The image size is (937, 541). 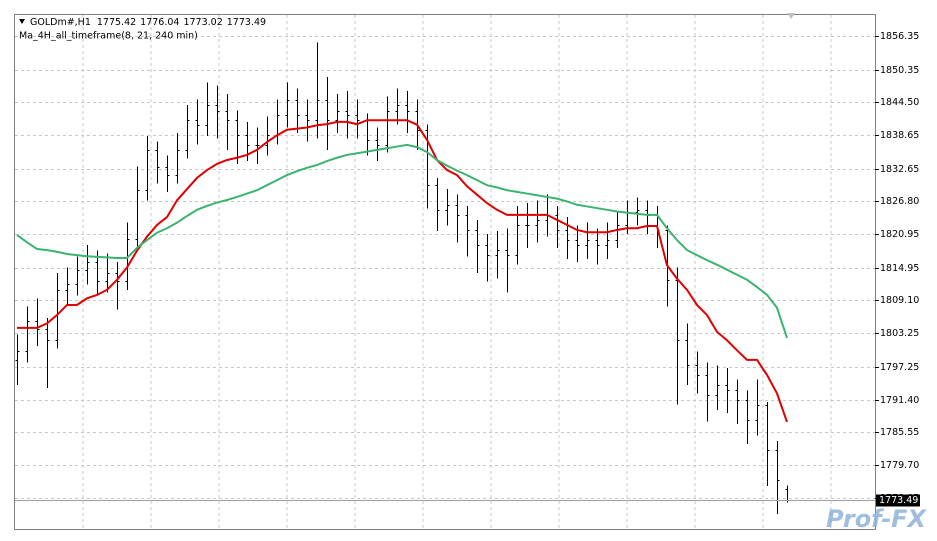 What do you see at coordinates (899, 400) in the screenshot?
I see `y-tick-label: 1791.40` at bounding box center [899, 400].